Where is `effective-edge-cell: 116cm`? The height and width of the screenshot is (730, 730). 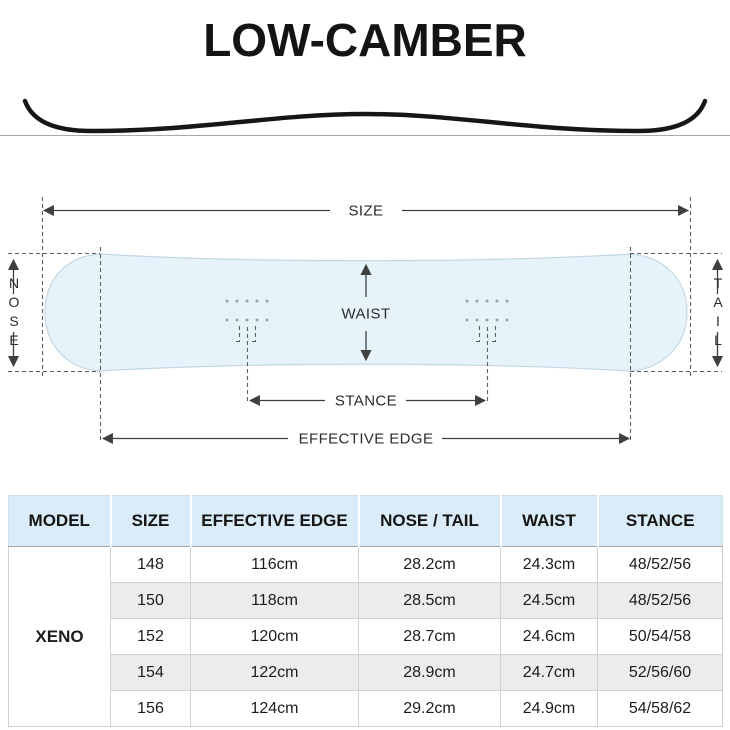
effective-edge-cell: 116cm is located at coordinates (274, 564).